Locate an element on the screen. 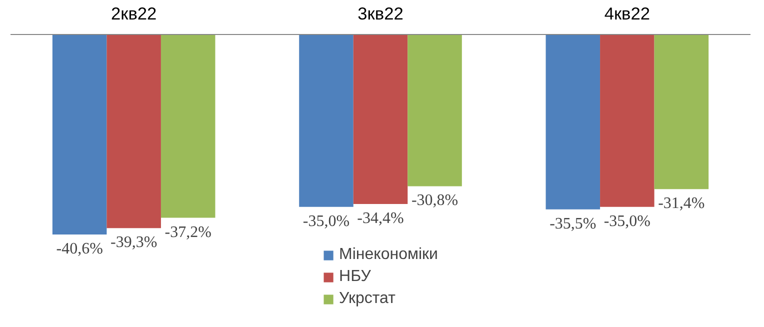  data-label: -35,5% is located at coordinates (573, 223).